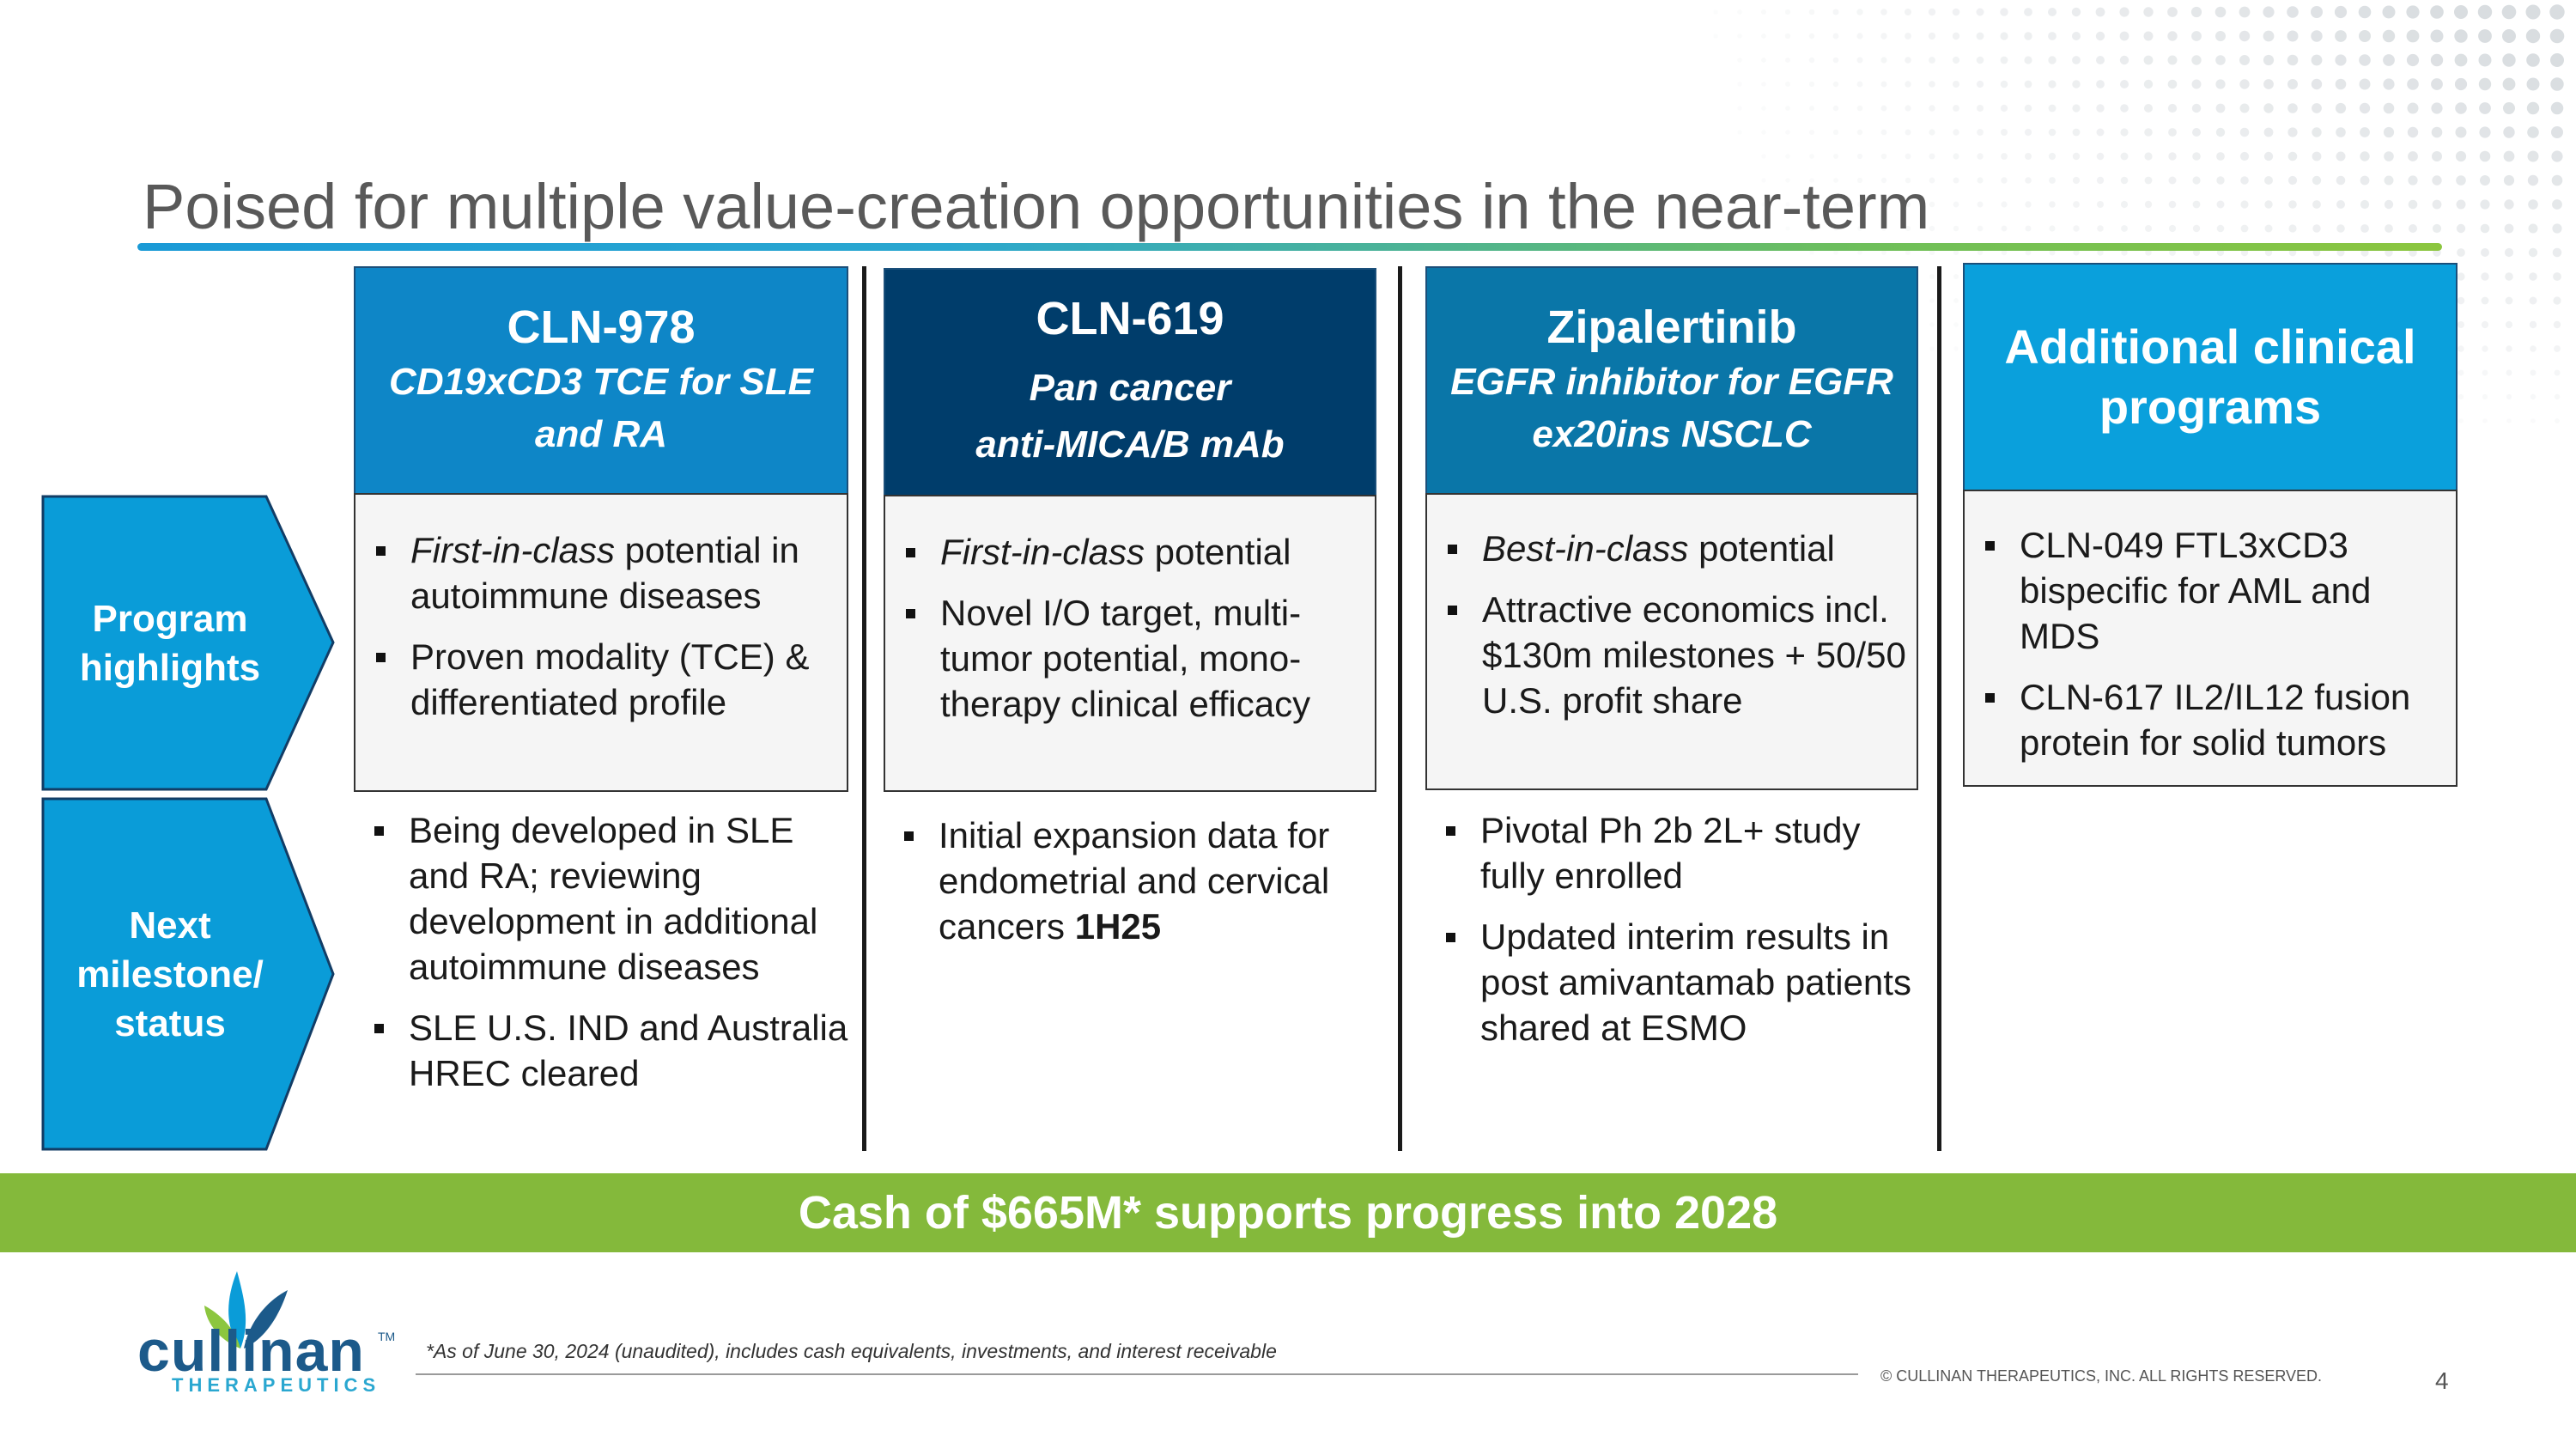 This screenshot has height=1449, width=2576. Describe the element at coordinates (2442, 1380) in the screenshot. I see `page-number: 4` at that location.